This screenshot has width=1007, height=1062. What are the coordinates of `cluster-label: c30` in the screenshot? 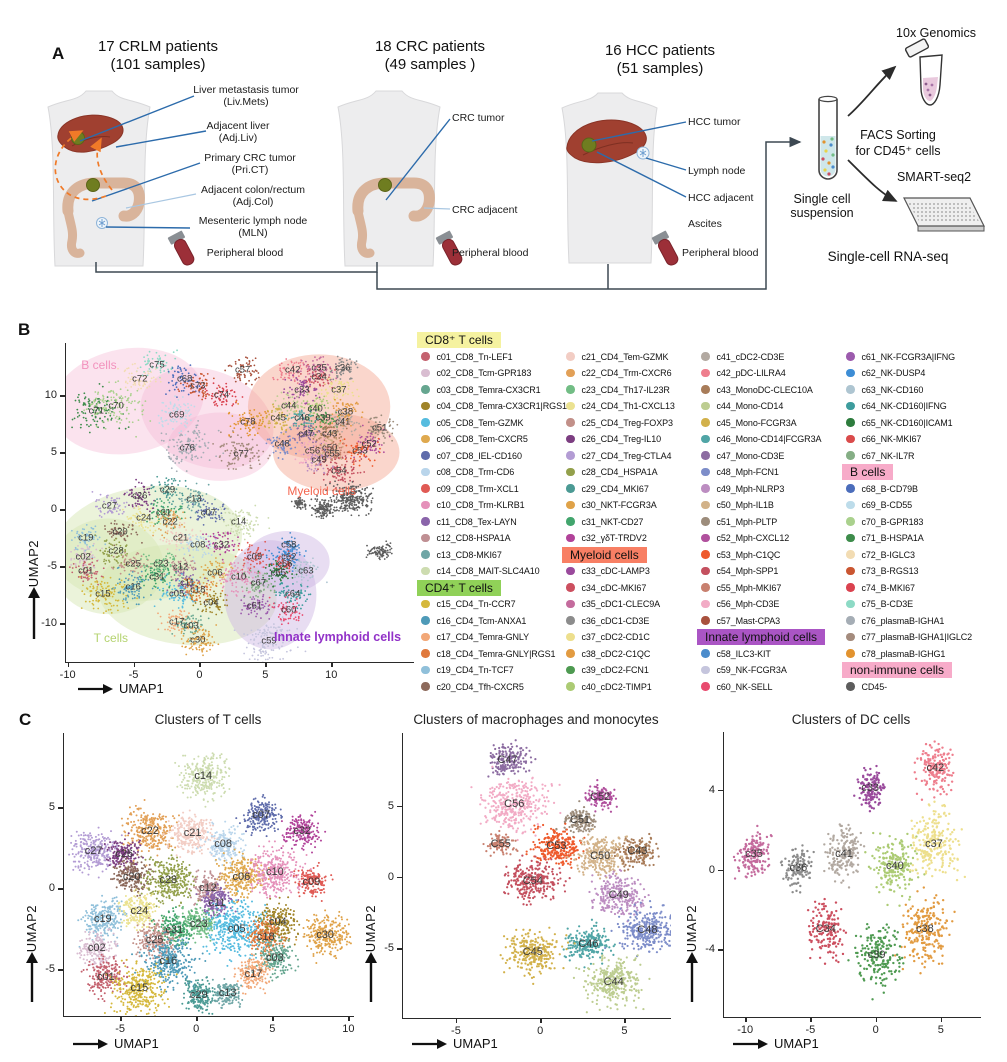 It's located at (325, 935).